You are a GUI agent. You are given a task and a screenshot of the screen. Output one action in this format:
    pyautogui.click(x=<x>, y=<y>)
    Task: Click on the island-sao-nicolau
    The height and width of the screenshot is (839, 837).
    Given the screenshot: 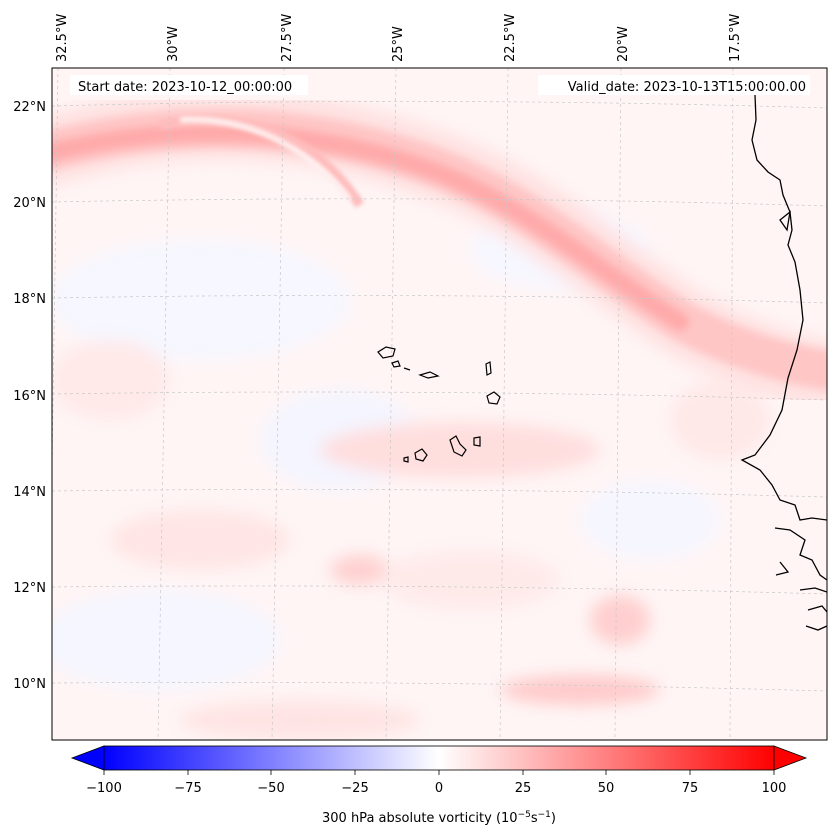 What is the action you would take?
    pyautogui.click(x=429, y=375)
    